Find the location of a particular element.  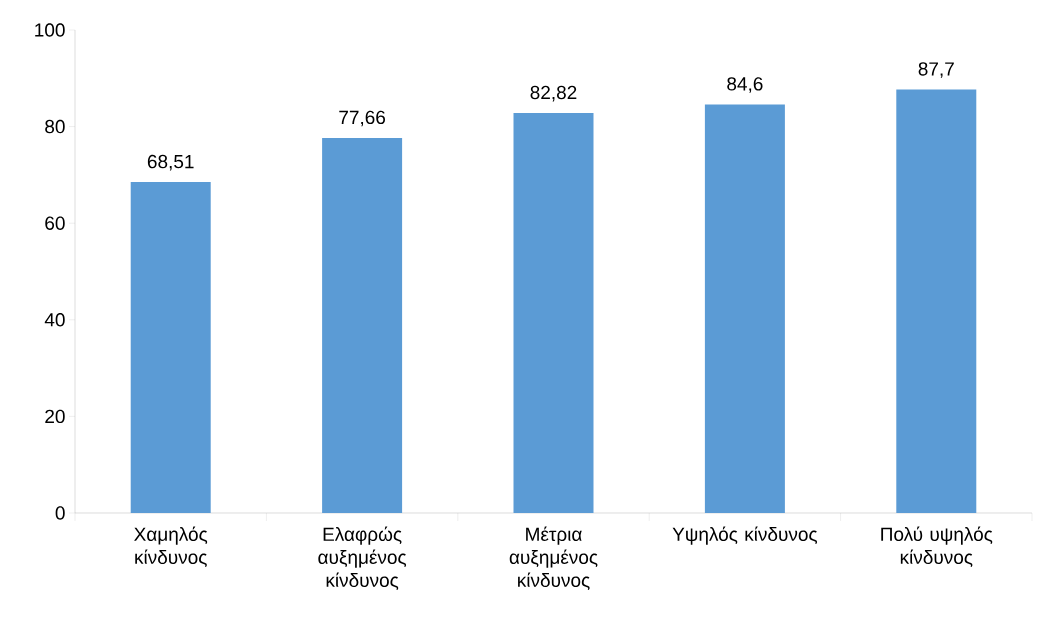

y-tick-label: 20 is located at coordinates (55, 416).